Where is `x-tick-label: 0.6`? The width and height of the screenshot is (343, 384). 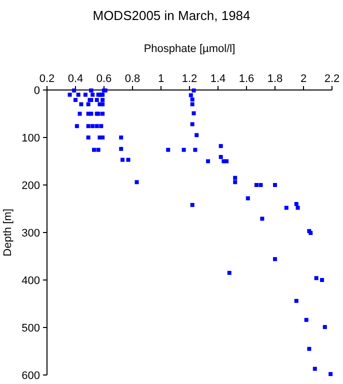 x-tick-label: 0.6 is located at coordinates (104, 79).